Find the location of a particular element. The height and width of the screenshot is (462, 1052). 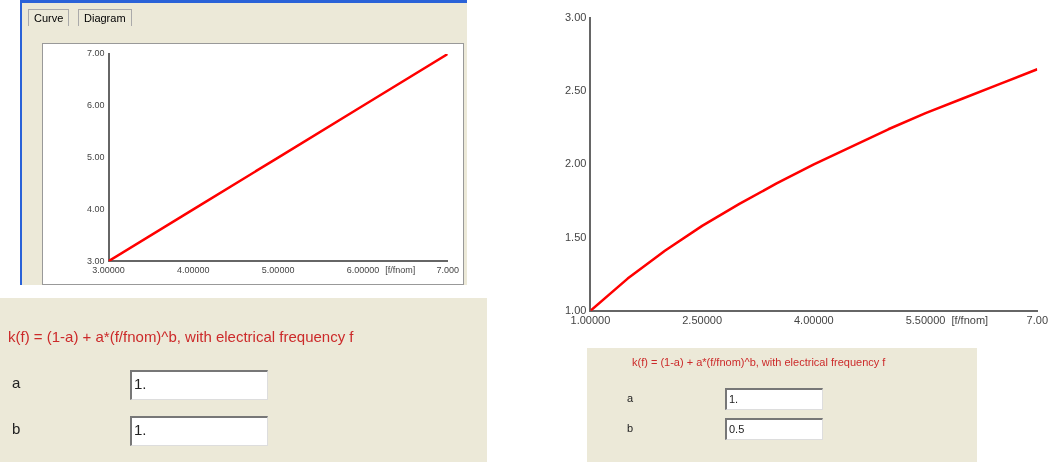

x-tick-label: 1.00000 is located at coordinates (590, 320).